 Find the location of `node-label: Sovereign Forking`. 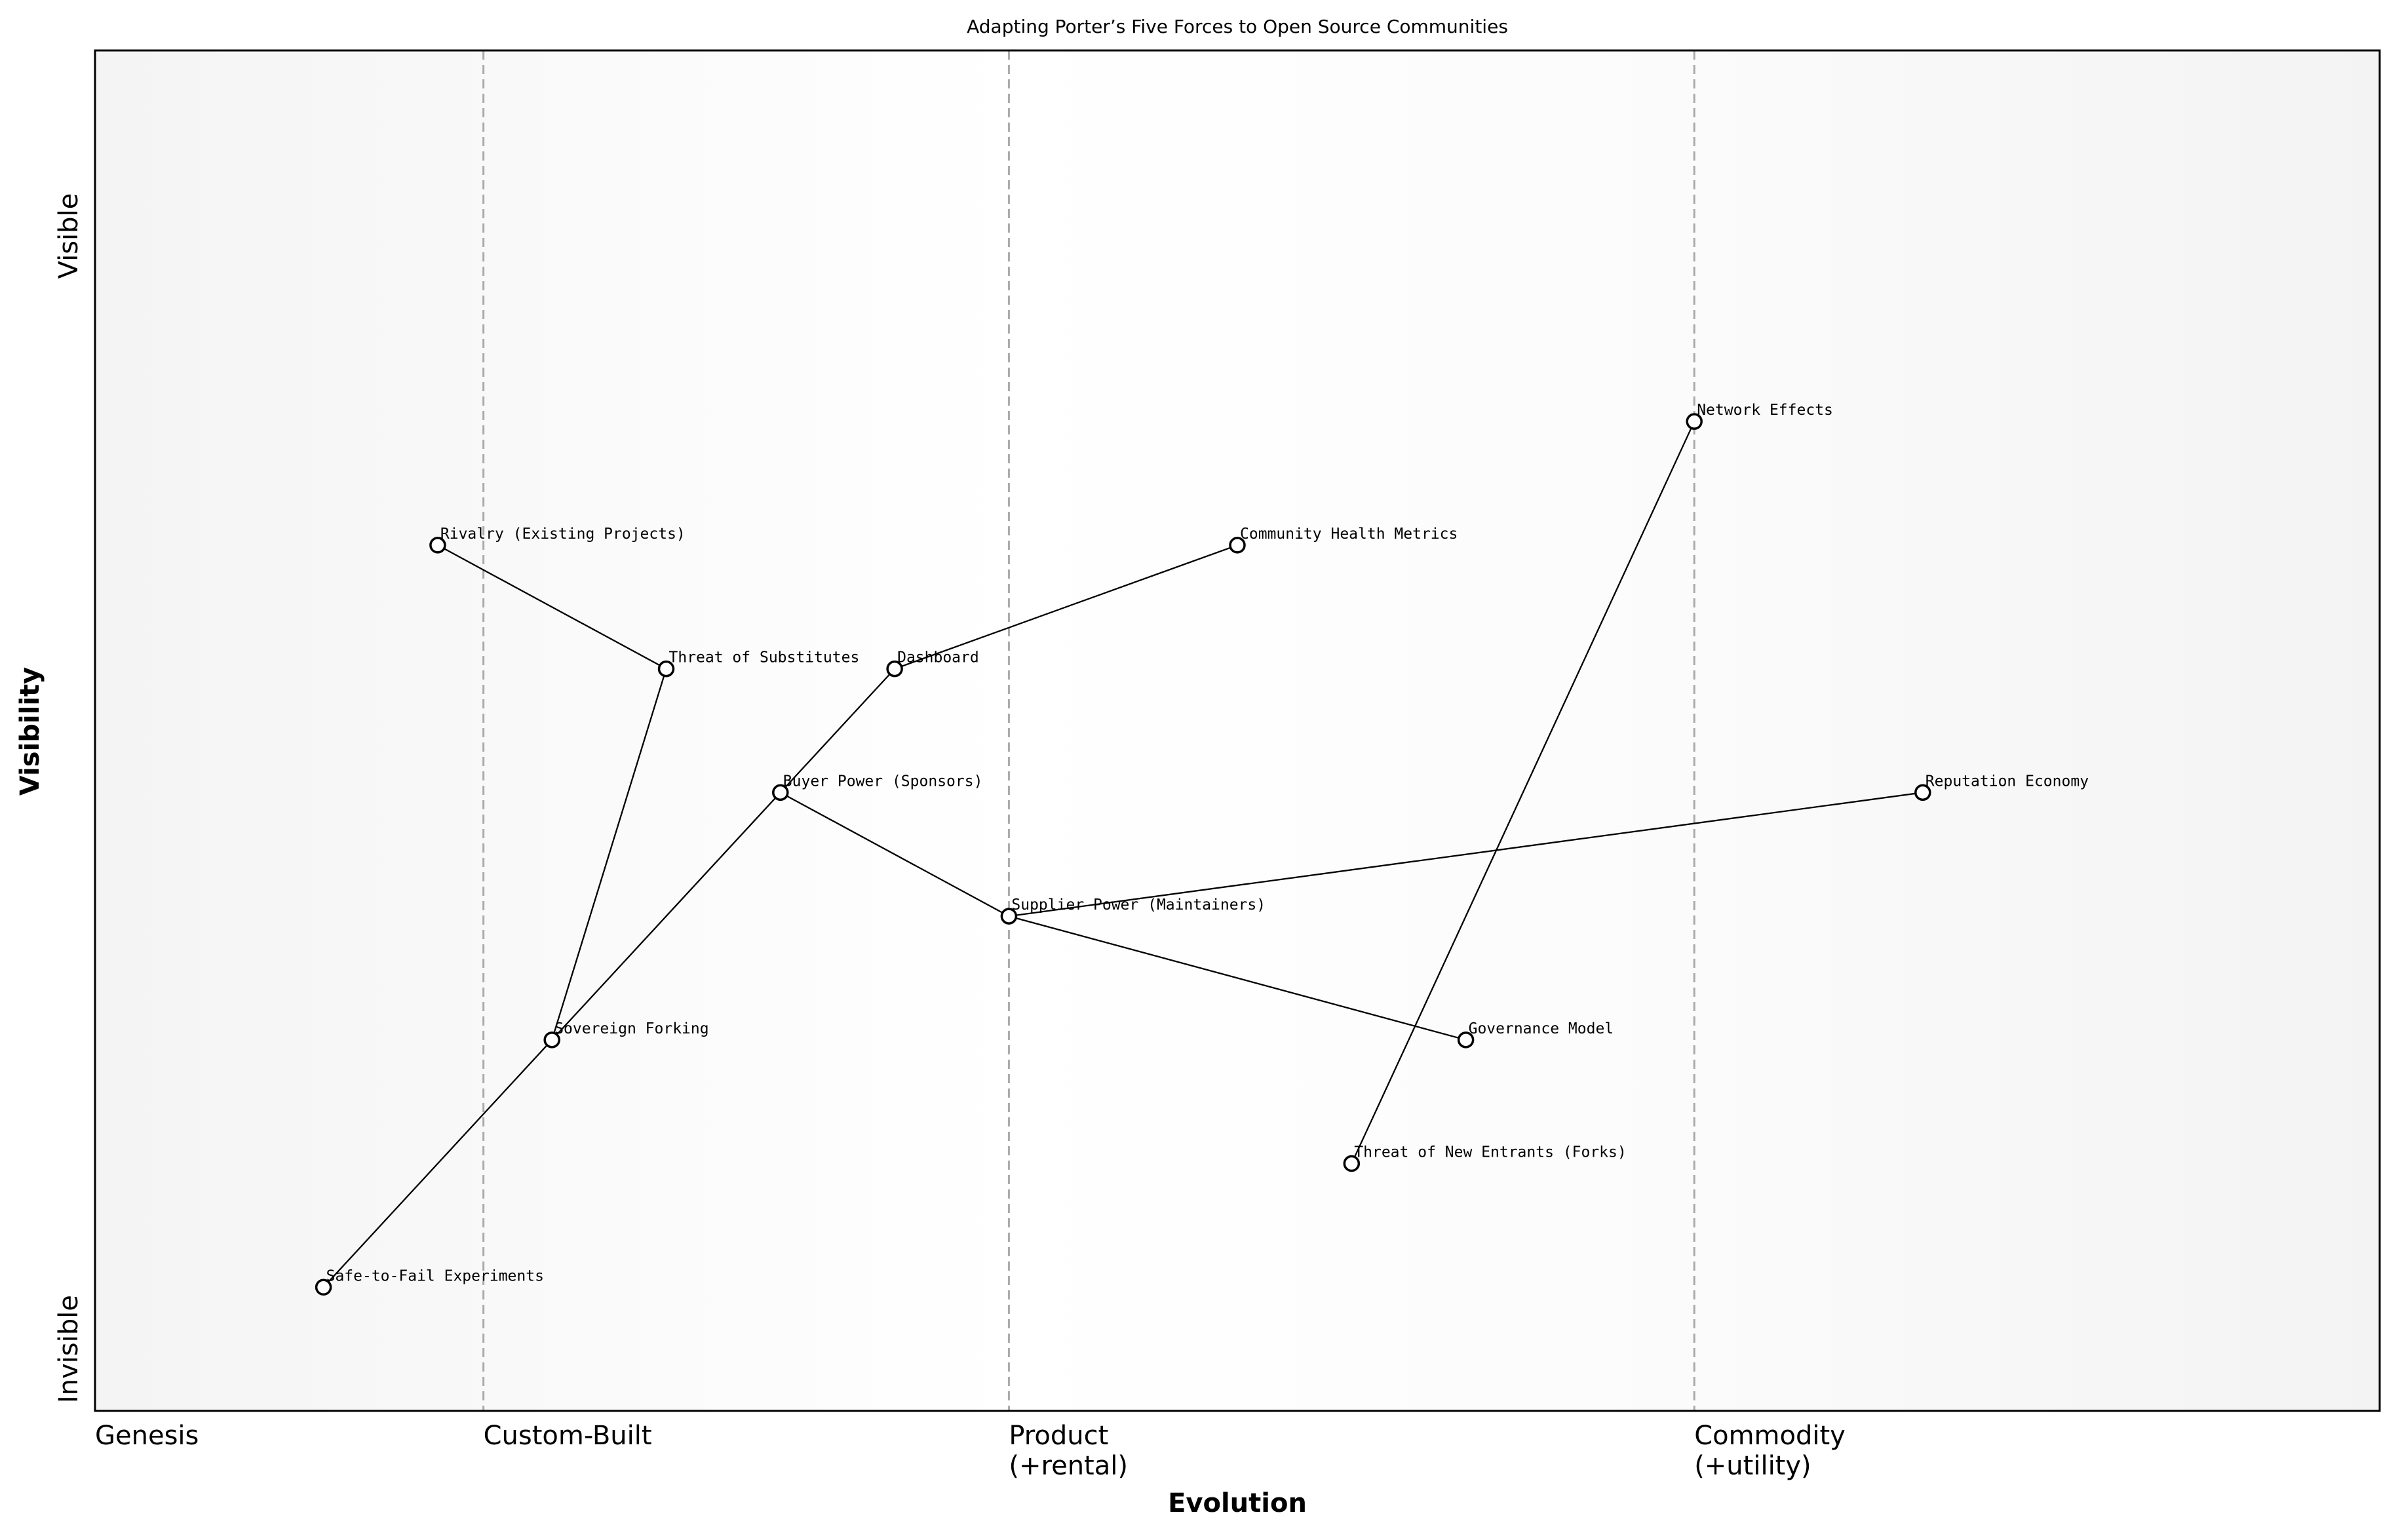

node-label: Sovereign Forking is located at coordinates (631, 1028).